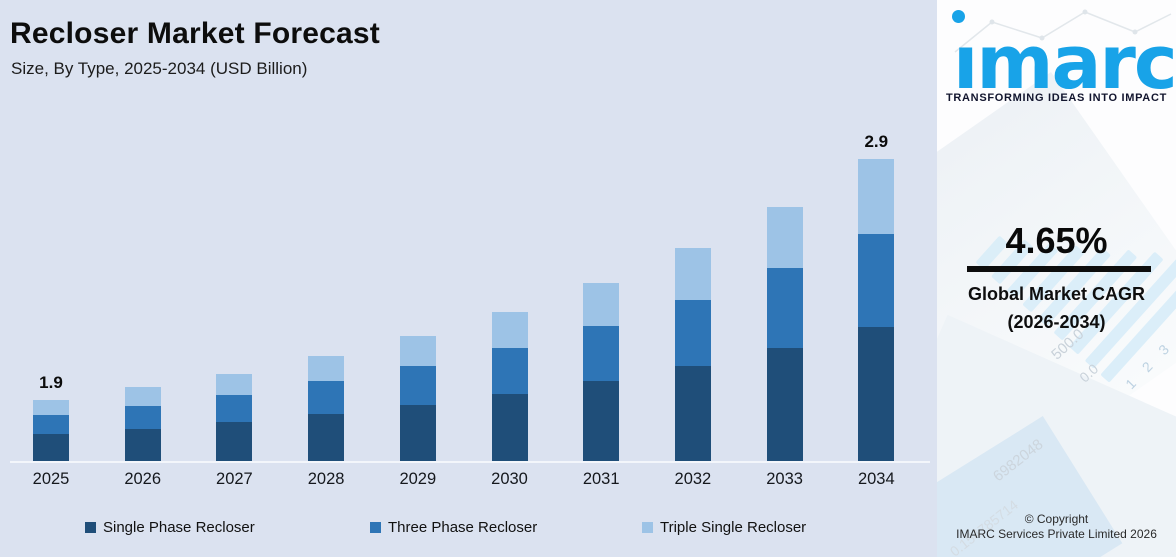 This screenshot has width=1176, height=557. Describe the element at coordinates (784, 237) in the screenshot. I see `bar-segment-2033-triple-single-recloser` at that location.